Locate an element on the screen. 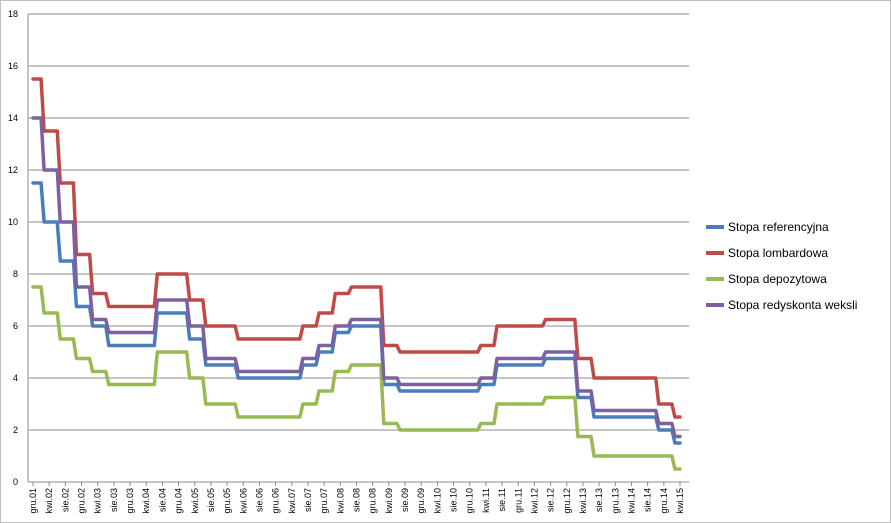 The height and width of the screenshot is (523, 891). legend-item: Stopa redyskonta weksli is located at coordinates (781, 305).